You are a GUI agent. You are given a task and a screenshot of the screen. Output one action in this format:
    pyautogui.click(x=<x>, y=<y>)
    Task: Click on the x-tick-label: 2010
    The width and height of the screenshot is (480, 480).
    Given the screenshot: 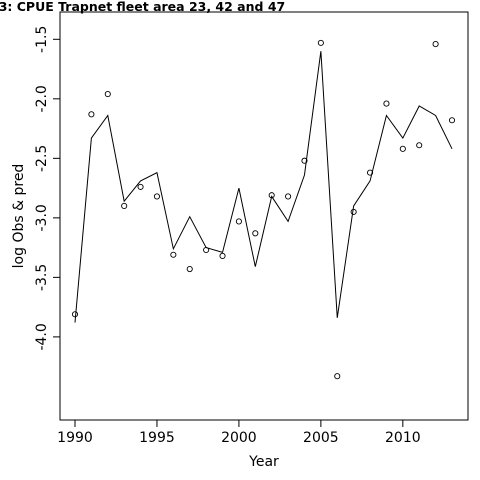 What is the action you would take?
    pyautogui.click(x=403, y=438)
    